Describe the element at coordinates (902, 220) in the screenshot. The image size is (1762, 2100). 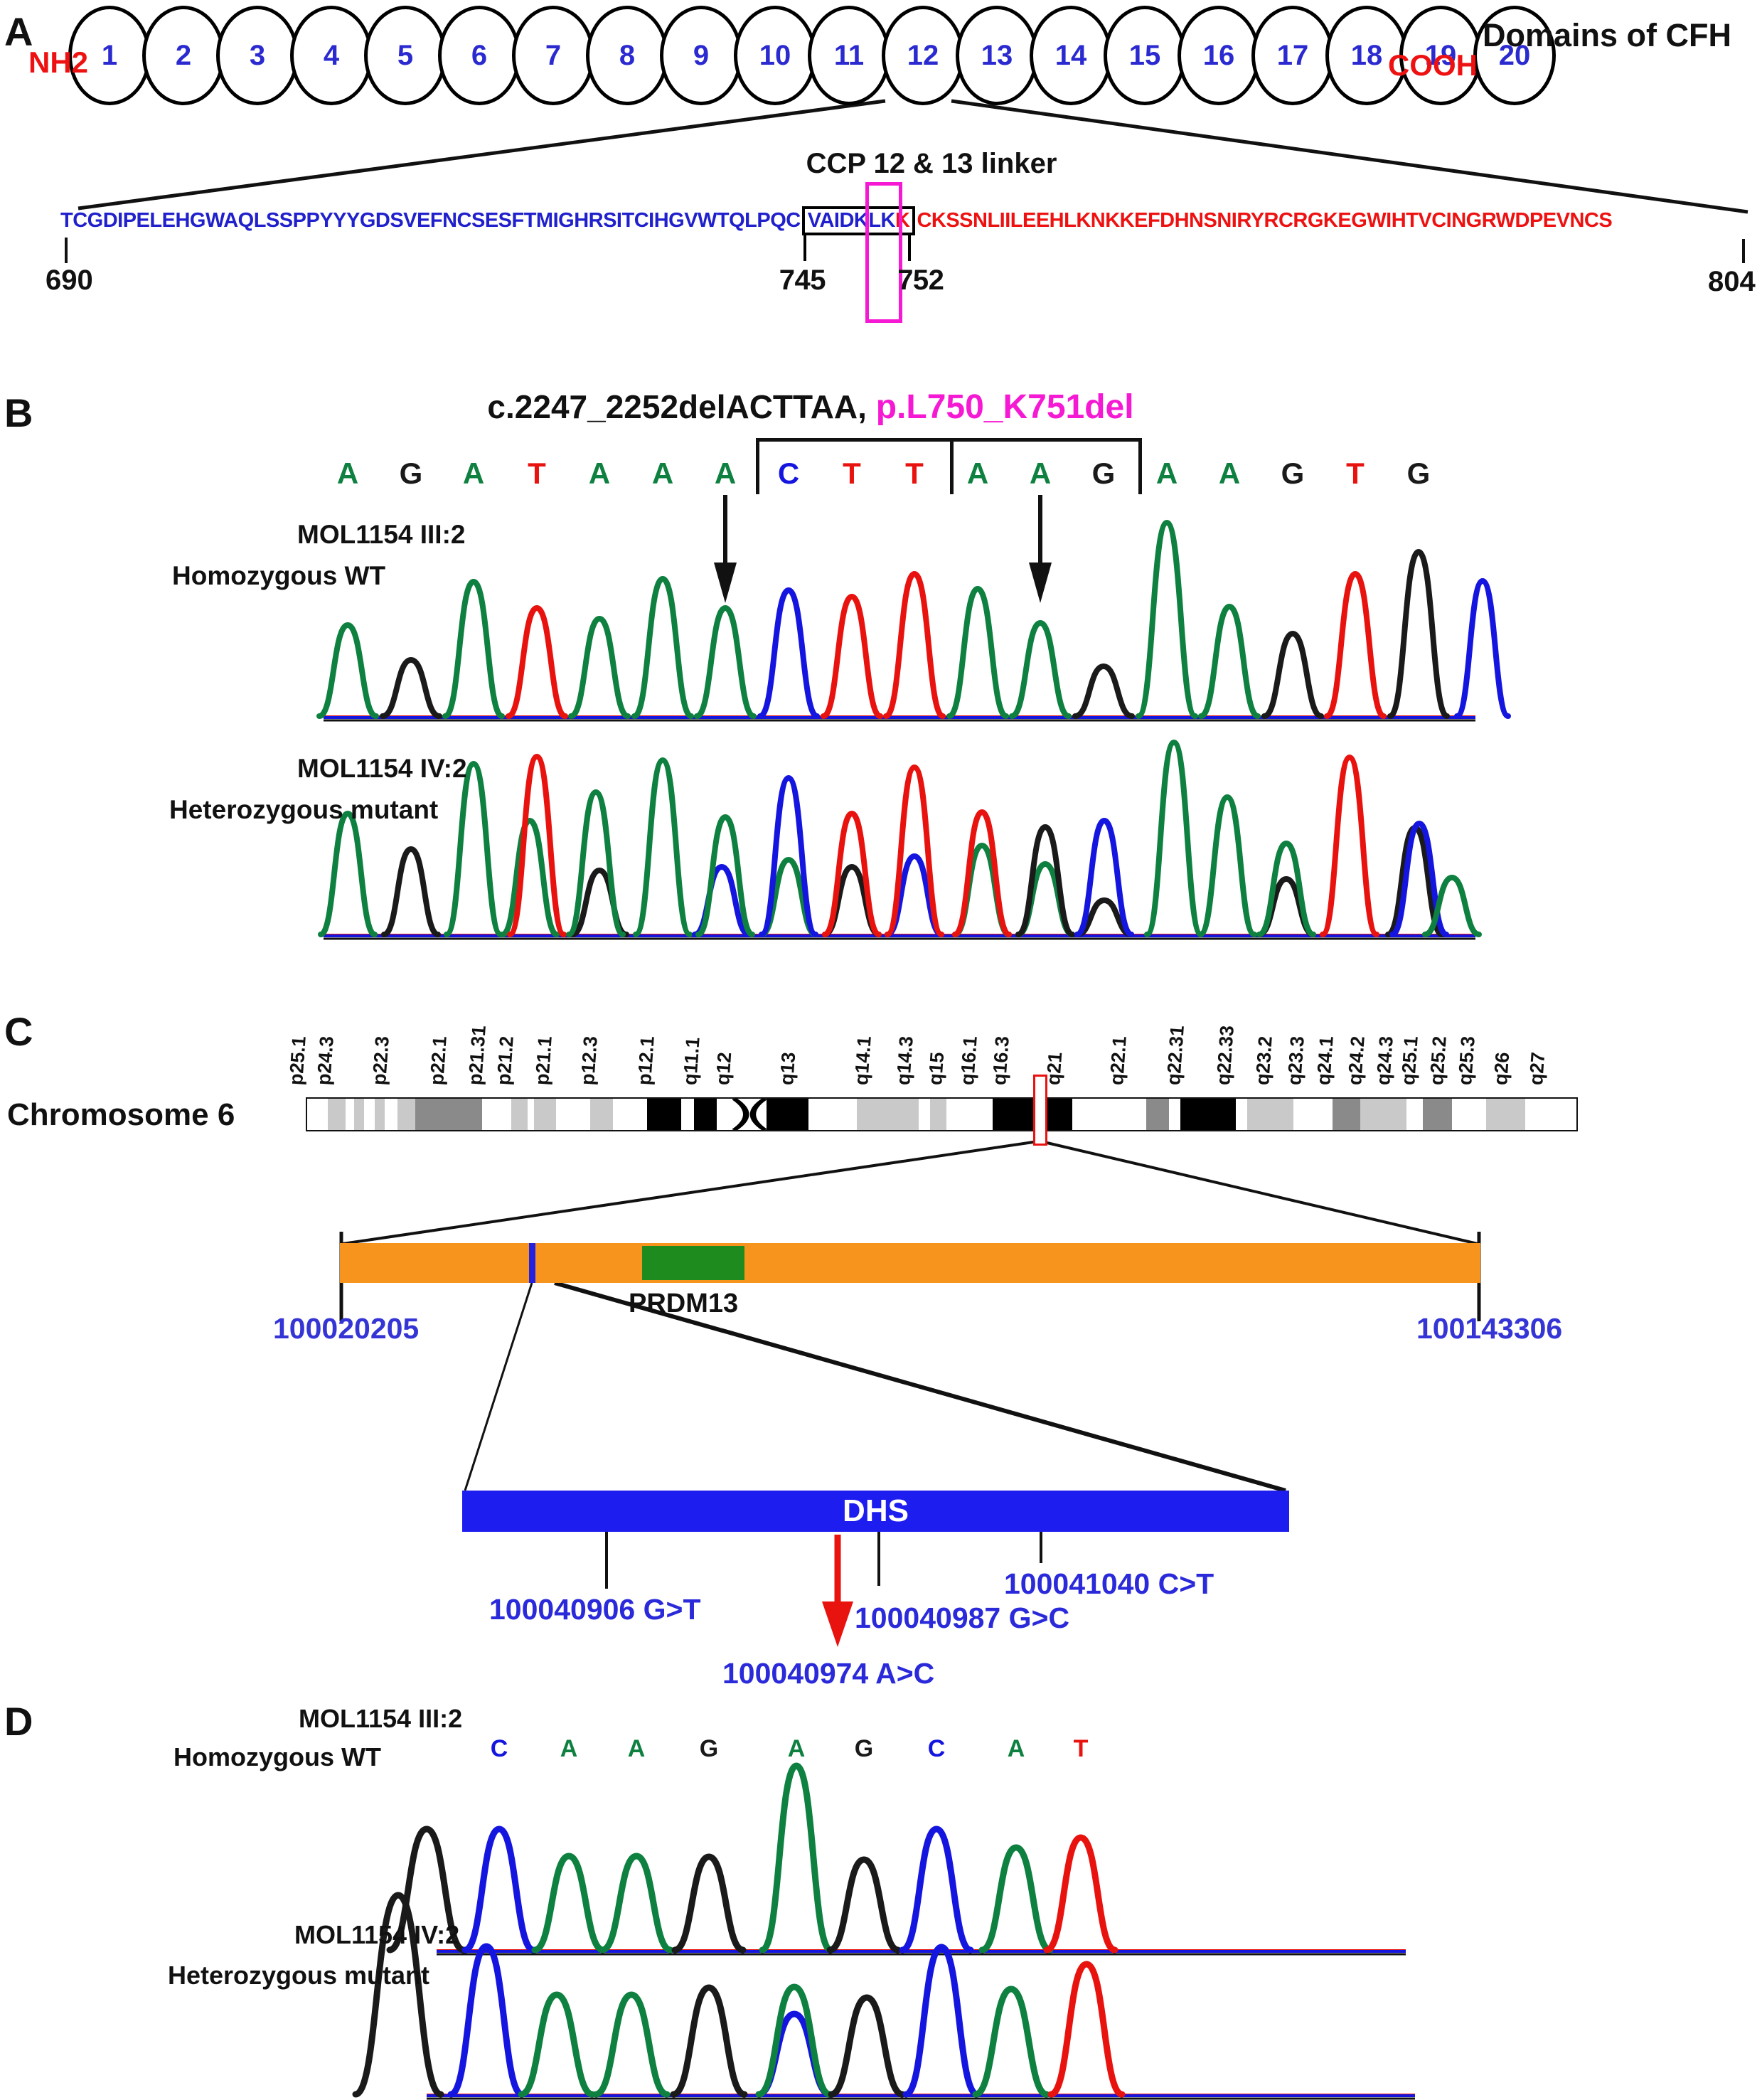
I see `sequence-box-red: K` at that location.